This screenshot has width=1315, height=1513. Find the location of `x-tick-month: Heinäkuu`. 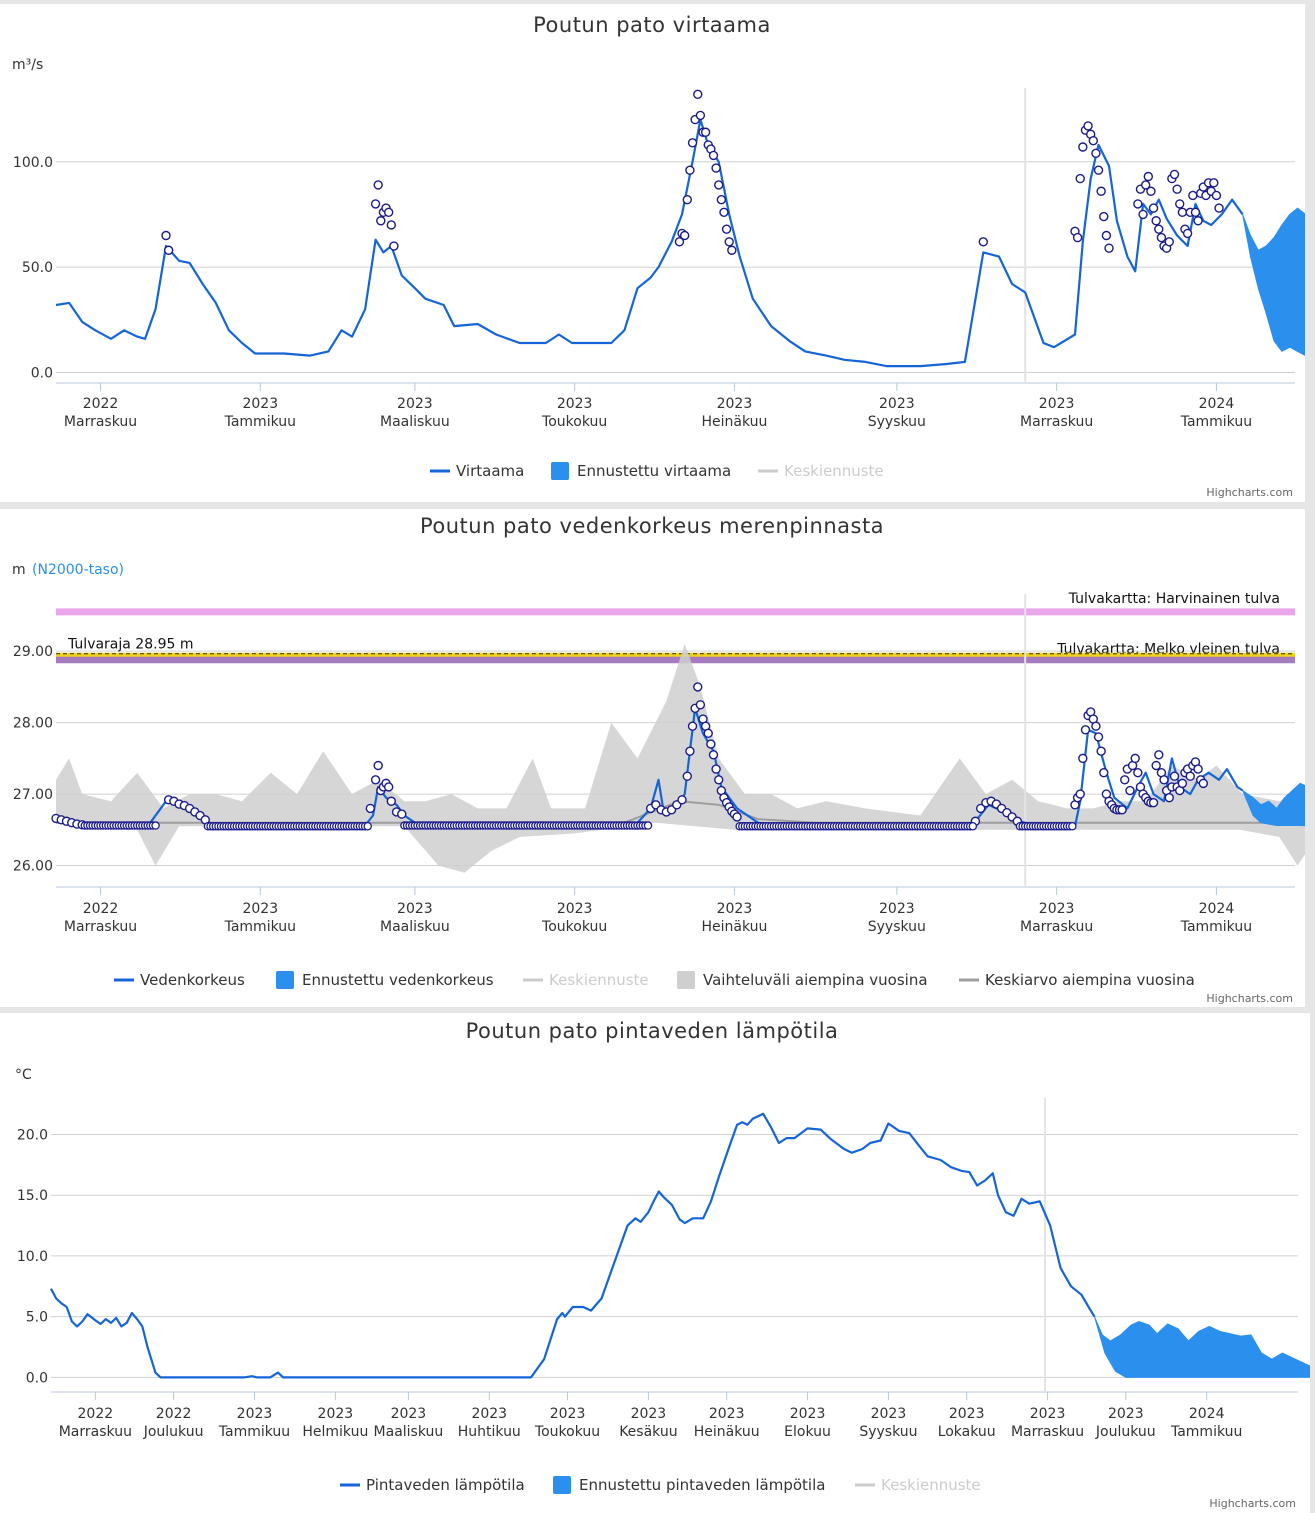

x-tick-month: Heinäkuu is located at coordinates (727, 1432).